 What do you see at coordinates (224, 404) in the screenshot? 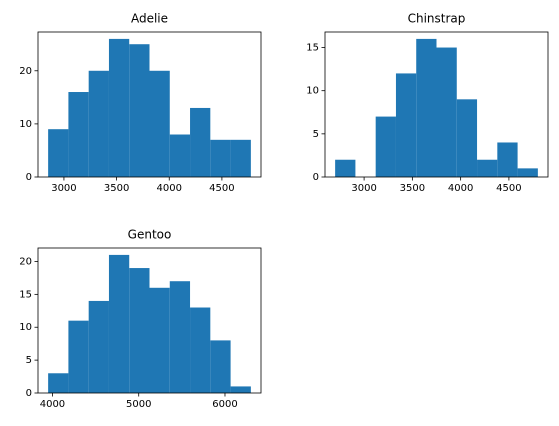
I see `x-tick-label: 6000` at bounding box center [224, 404].